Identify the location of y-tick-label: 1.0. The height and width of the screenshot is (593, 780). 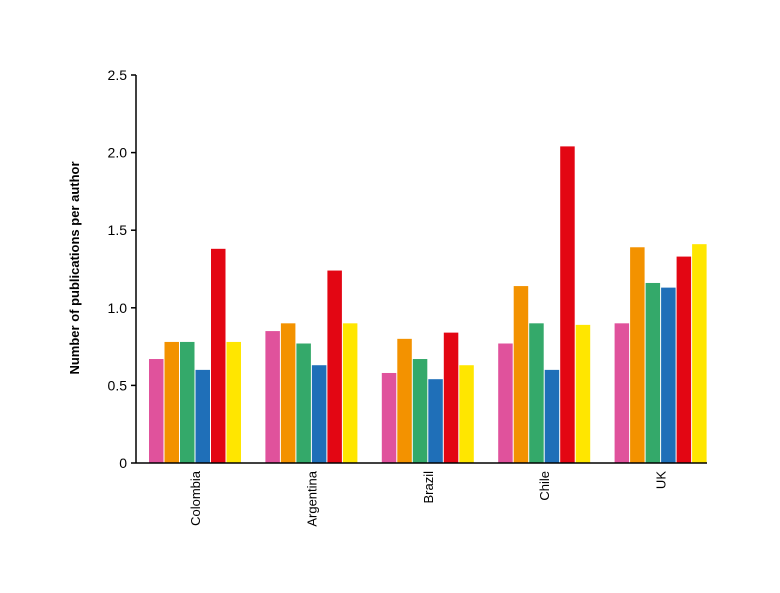
(118, 308).